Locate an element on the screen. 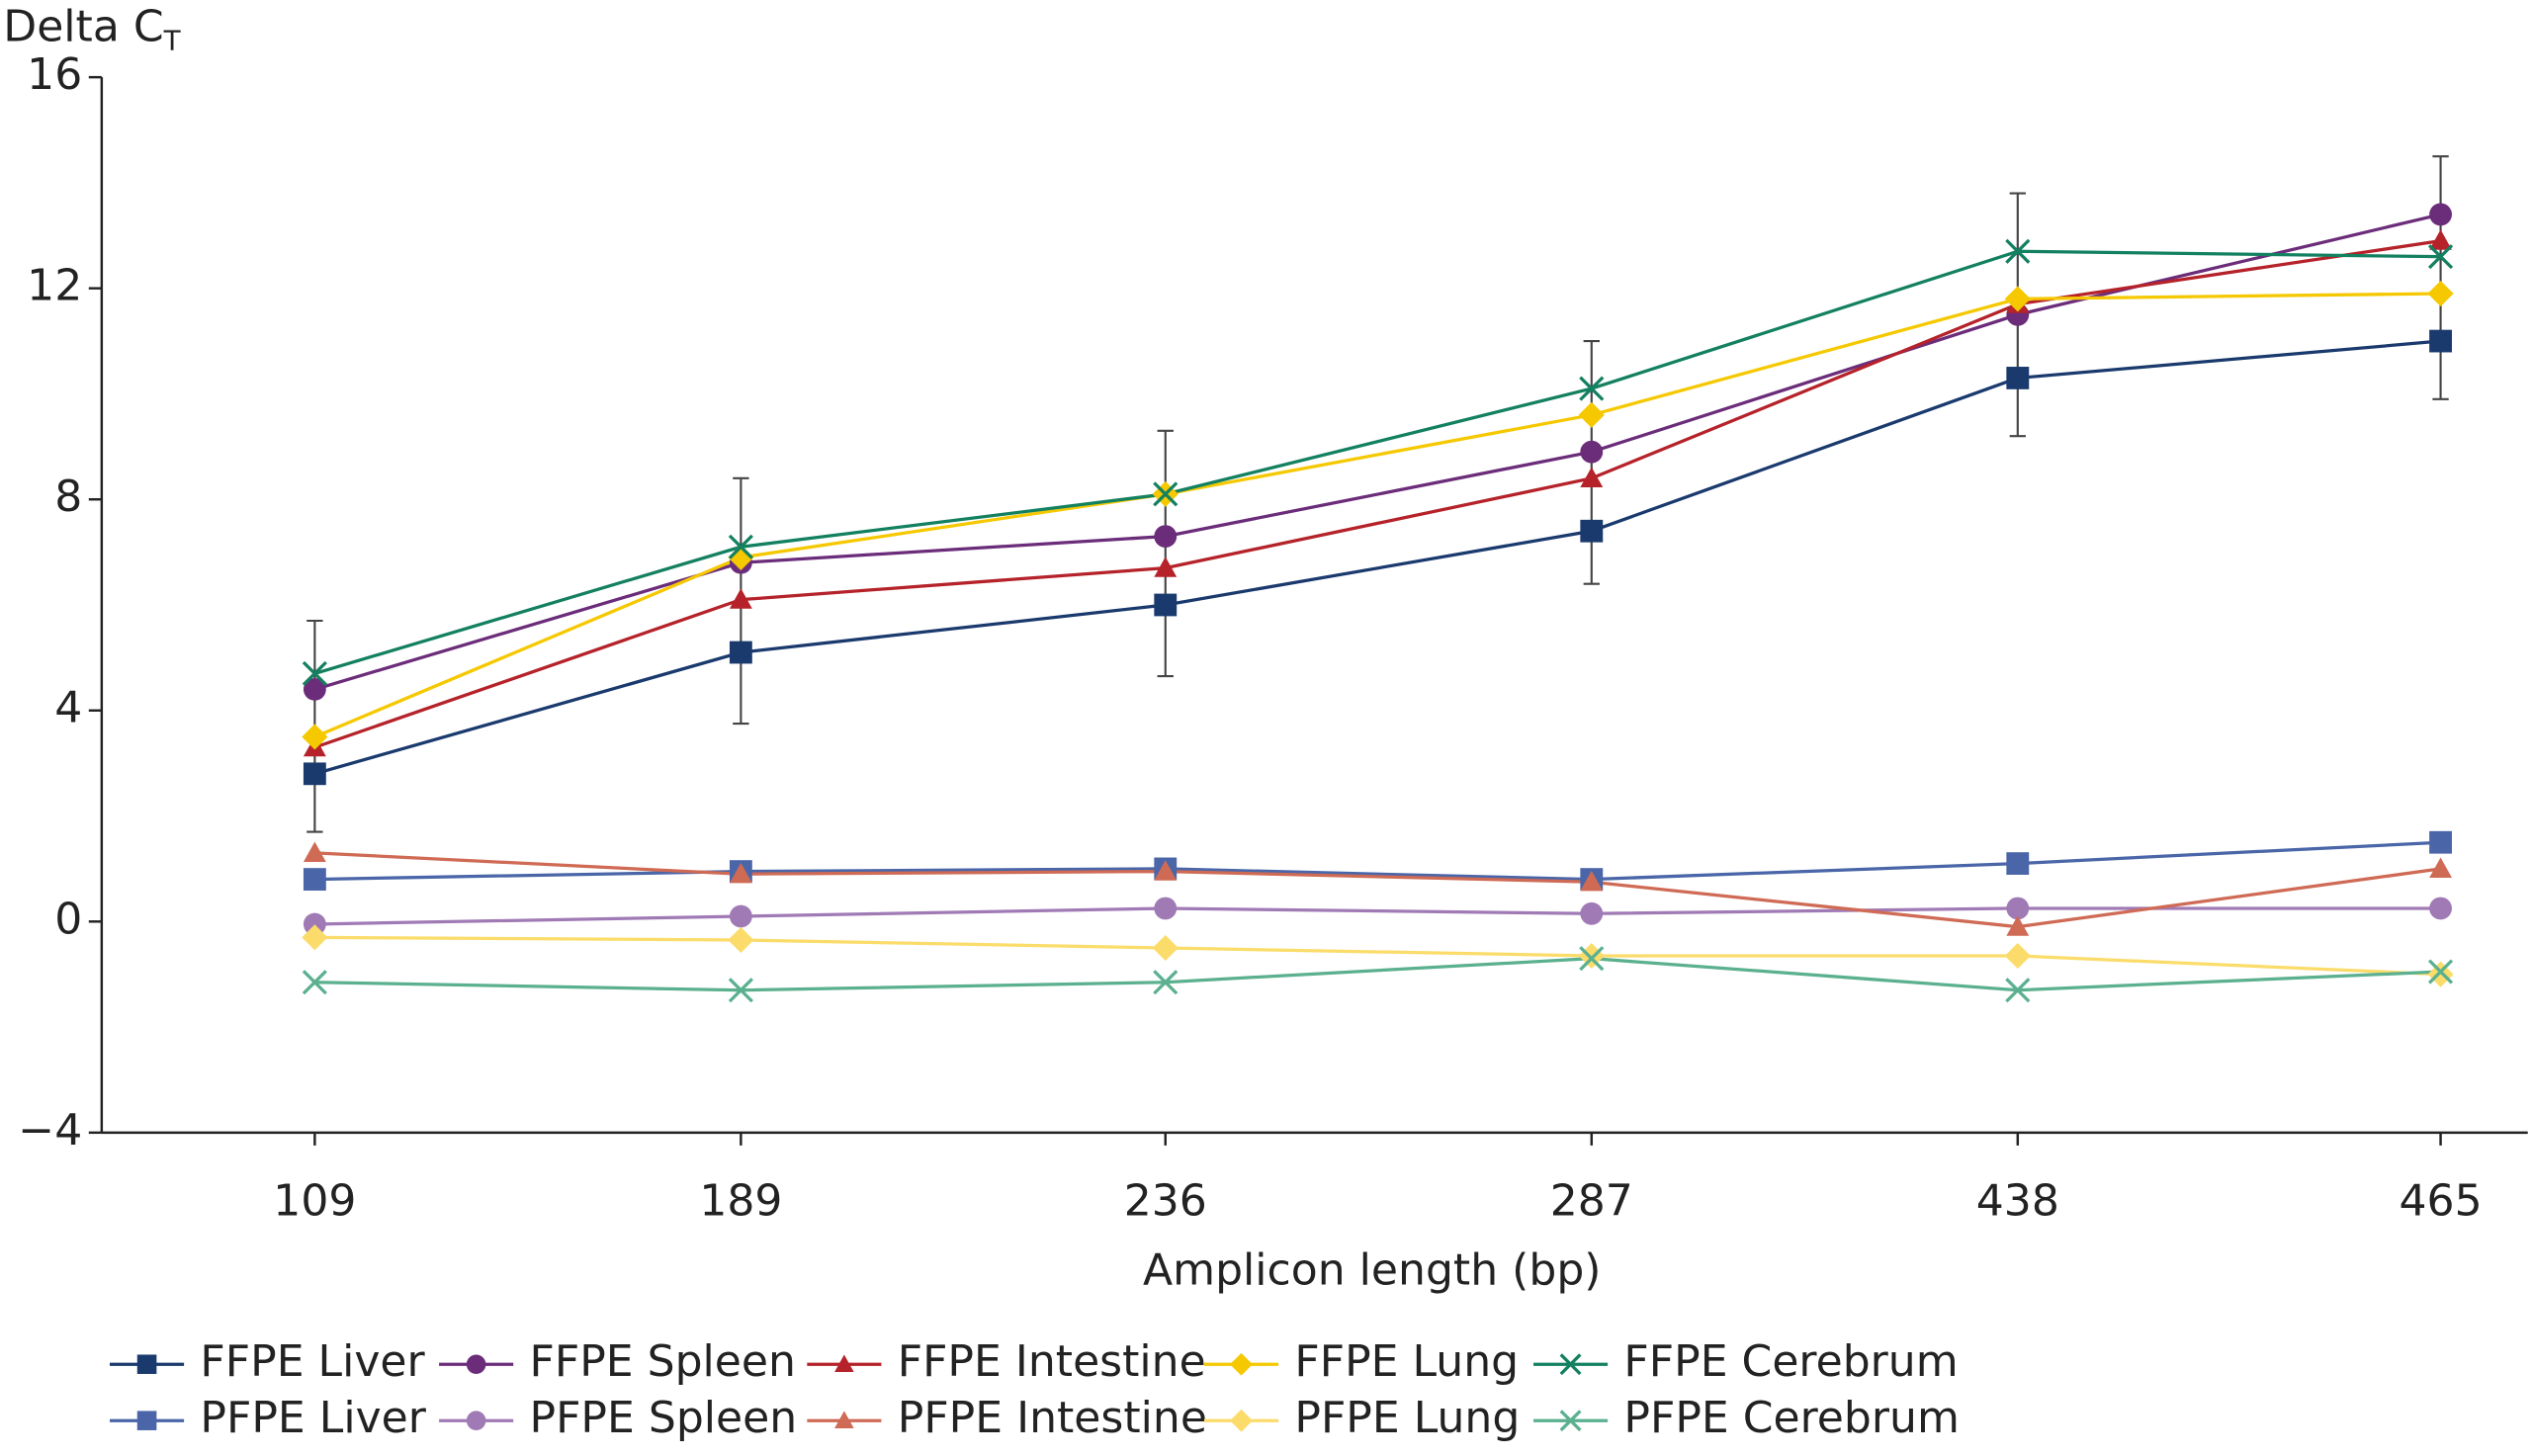 The image size is (2531, 1456). y-axis-label: Delta CT is located at coordinates (91, 28).